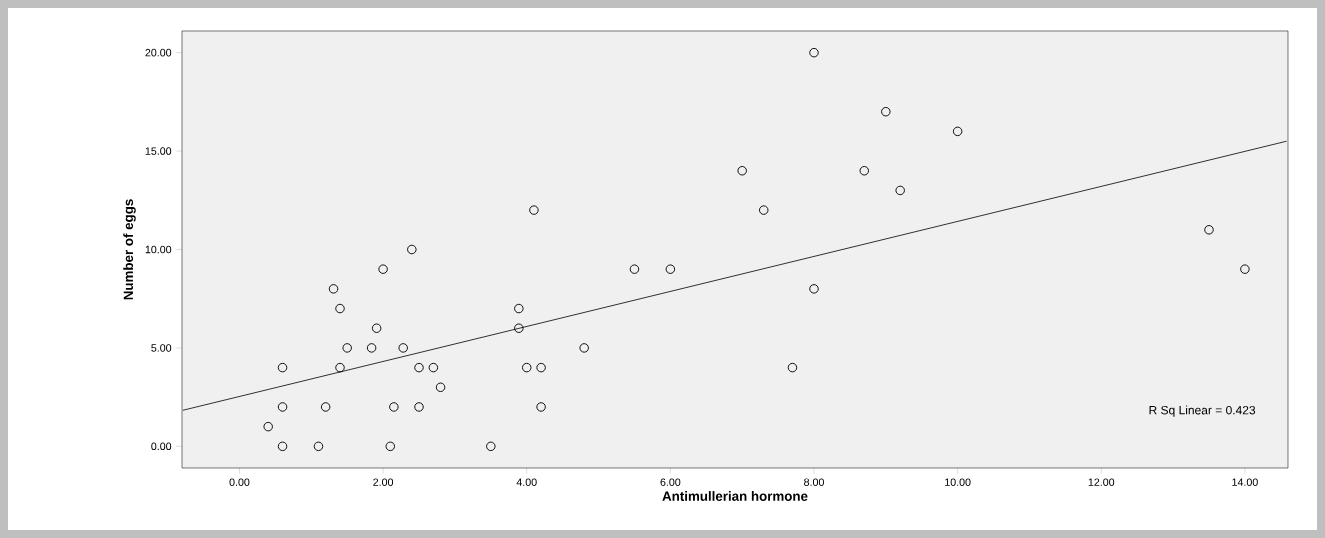 This screenshot has height=538, width=1325. Describe the element at coordinates (526, 482) in the screenshot. I see `x-tick-label: 4.00` at that location.